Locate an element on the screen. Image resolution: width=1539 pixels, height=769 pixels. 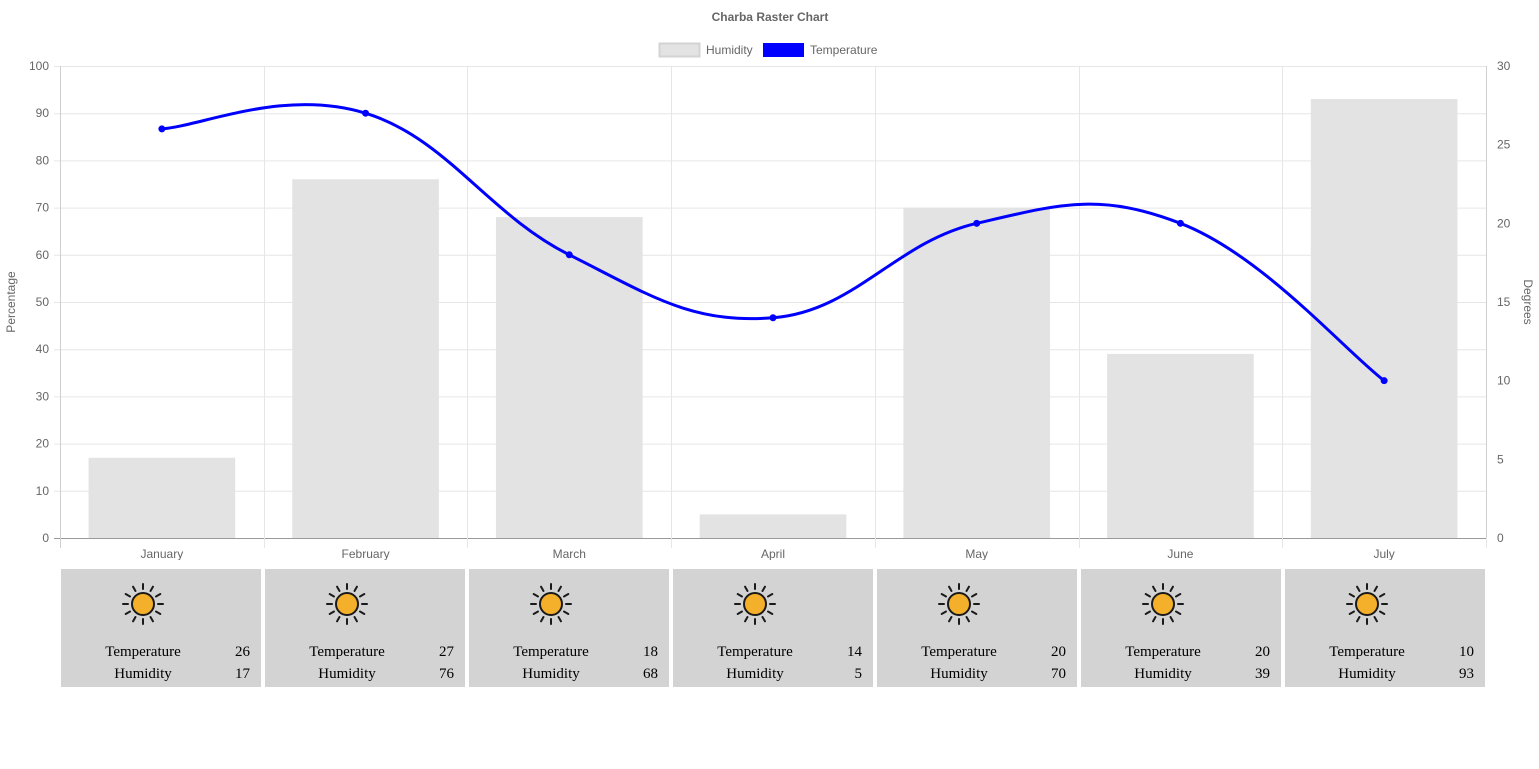
humidity-value: 39 is located at coordinates (1262, 674).